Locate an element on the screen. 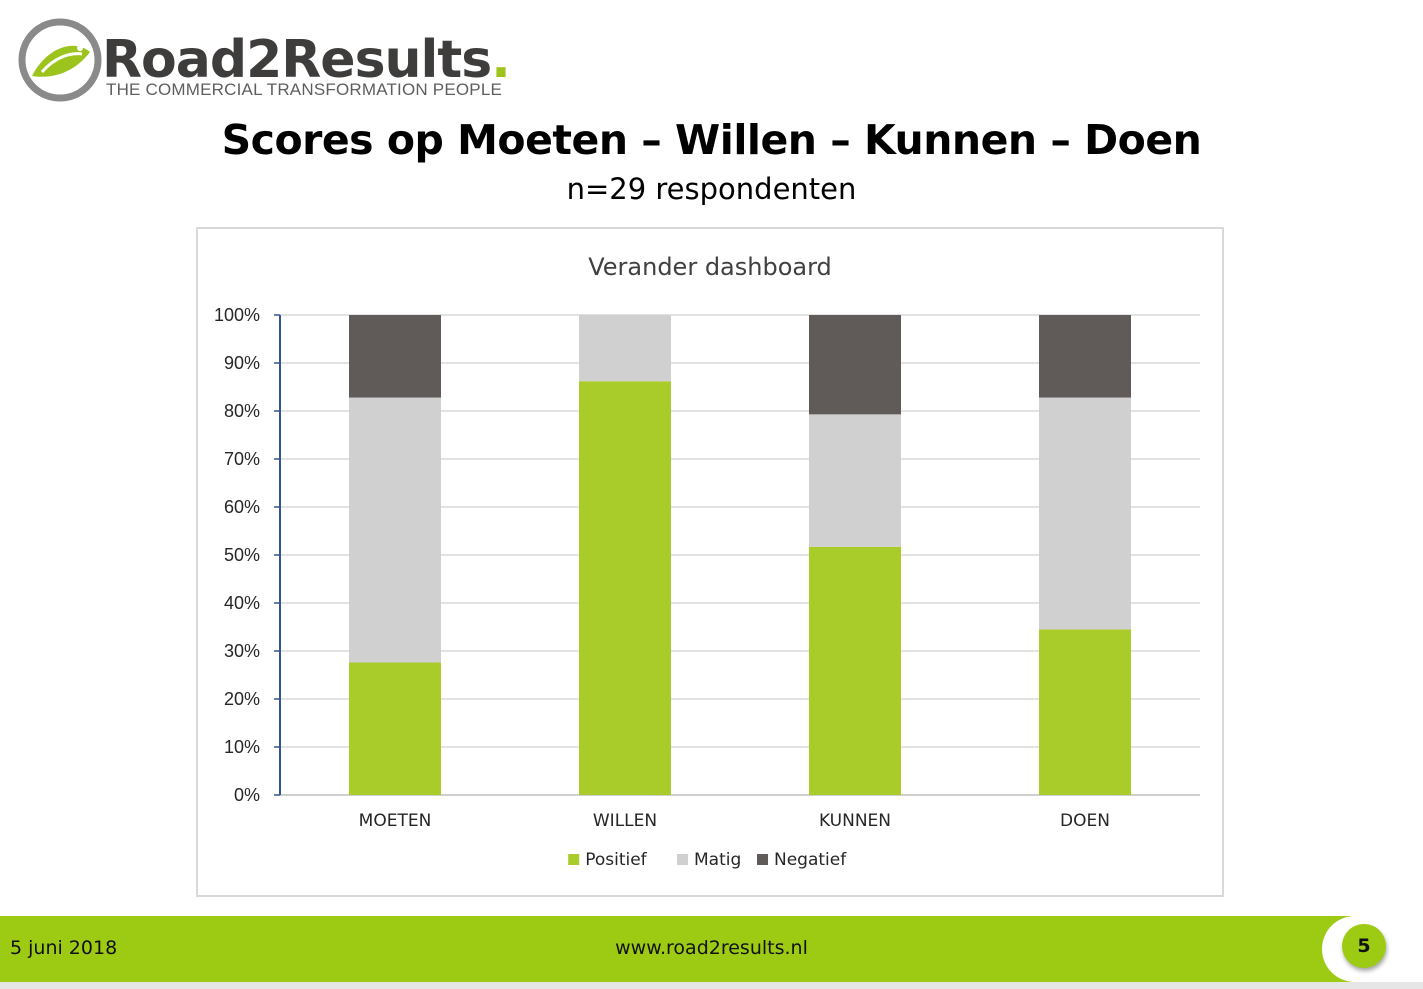  y-tick-label: 50% is located at coordinates (242, 555).